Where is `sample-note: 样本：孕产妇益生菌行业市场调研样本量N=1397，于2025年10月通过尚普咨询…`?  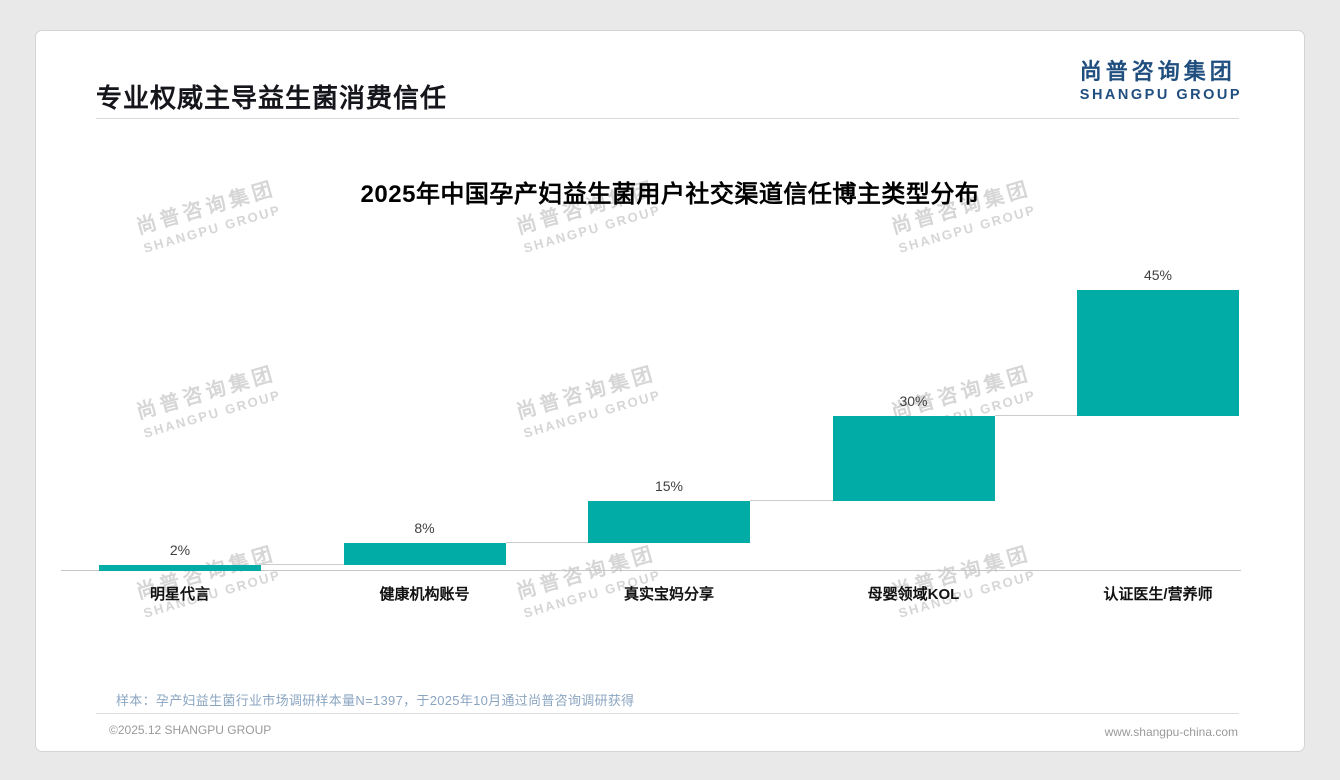
sample-note: 样本：孕产妇益生菌行业市场调研样本量N=1397，于2025年10月通过尚普咨询… is located at coordinates (375, 700).